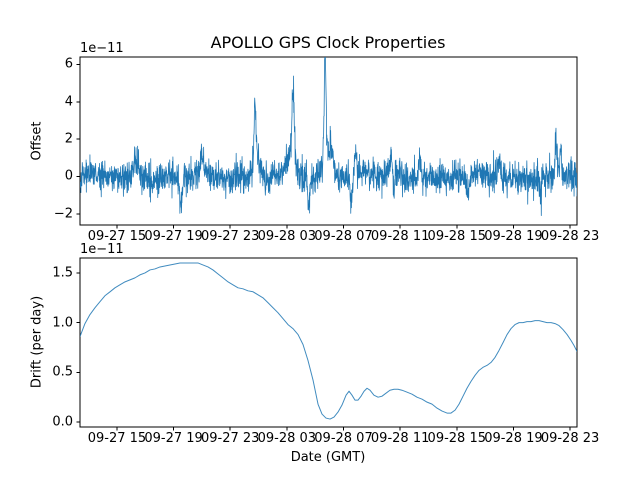  I want to click on y-tick-label: 1.5, so click(62, 273).